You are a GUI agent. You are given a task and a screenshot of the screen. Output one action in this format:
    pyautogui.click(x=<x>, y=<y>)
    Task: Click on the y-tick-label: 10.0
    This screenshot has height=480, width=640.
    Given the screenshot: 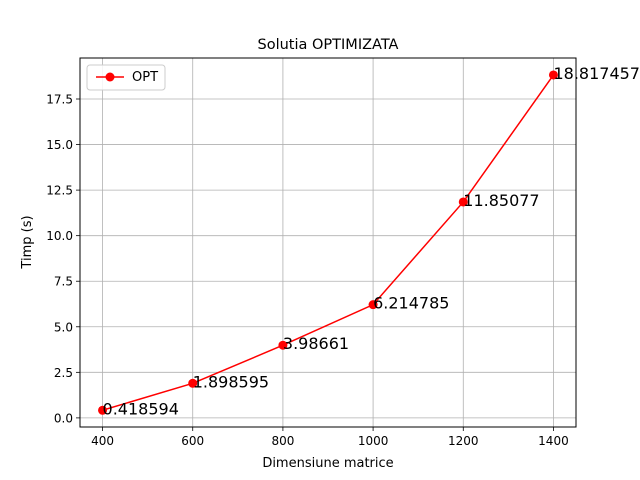 What is the action you would take?
    pyautogui.click(x=59, y=236)
    